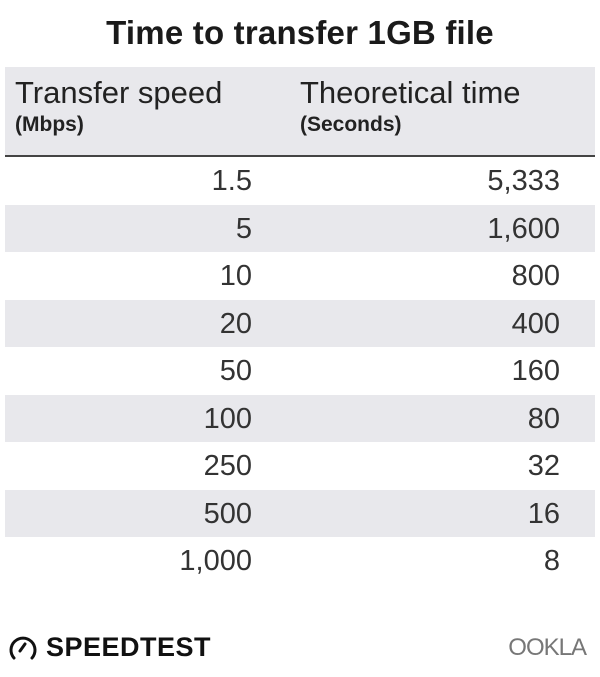 This screenshot has height=677, width=600. Describe the element at coordinates (235, 323) in the screenshot. I see `cell-speed: 20` at that location.